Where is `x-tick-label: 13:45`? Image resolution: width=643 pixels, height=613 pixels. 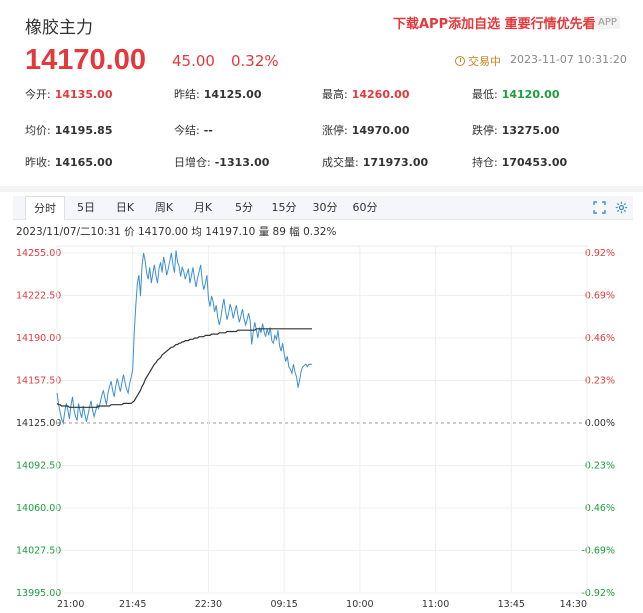
x-tick-label: 13:45 is located at coordinates (511, 604).